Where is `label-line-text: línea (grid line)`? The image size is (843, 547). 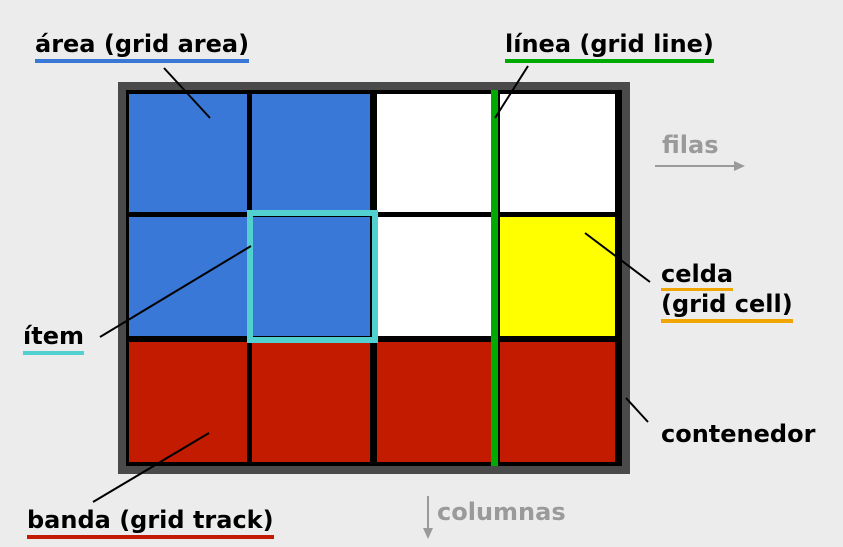 label-line-text: línea (grid line) is located at coordinates (609, 47).